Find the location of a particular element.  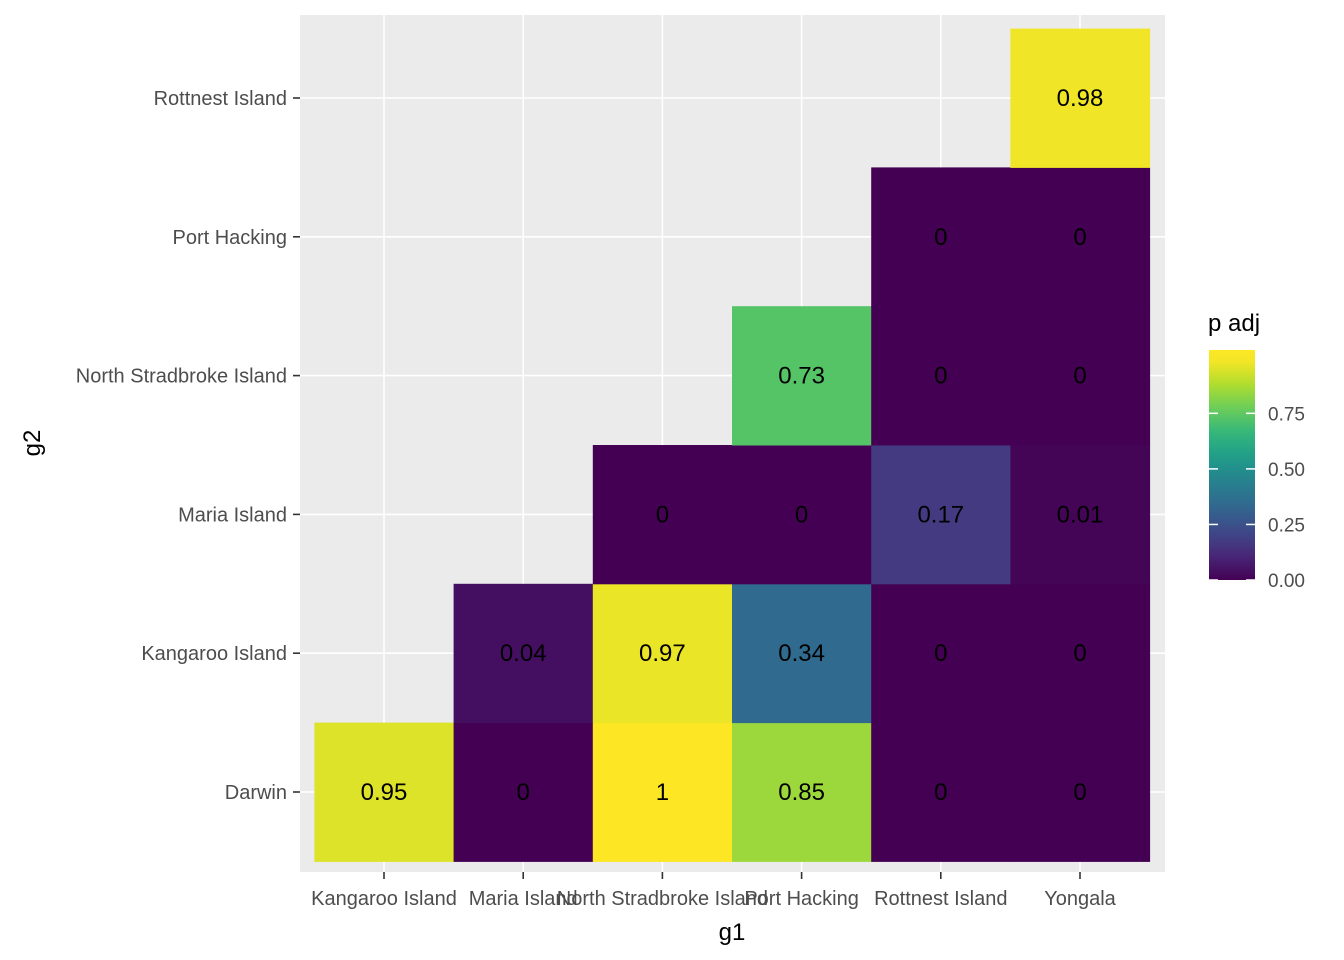

cell-value-label: 0.73 is located at coordinates (801, 376).